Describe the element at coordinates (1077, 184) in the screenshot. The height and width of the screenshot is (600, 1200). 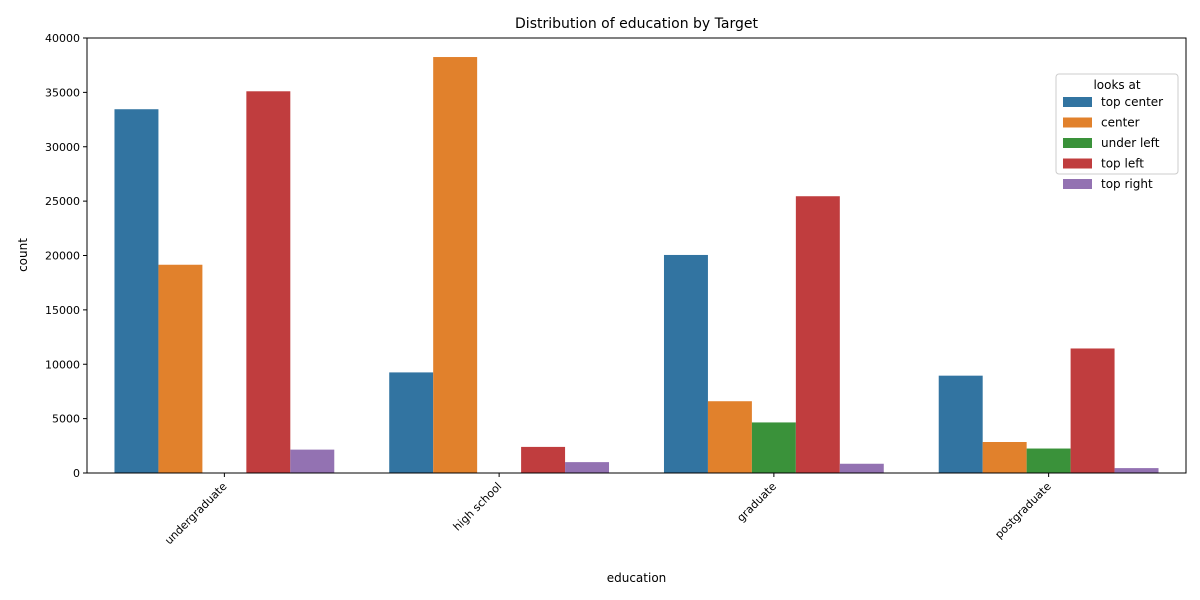
I see `legend-swatch-top-right` at that location.